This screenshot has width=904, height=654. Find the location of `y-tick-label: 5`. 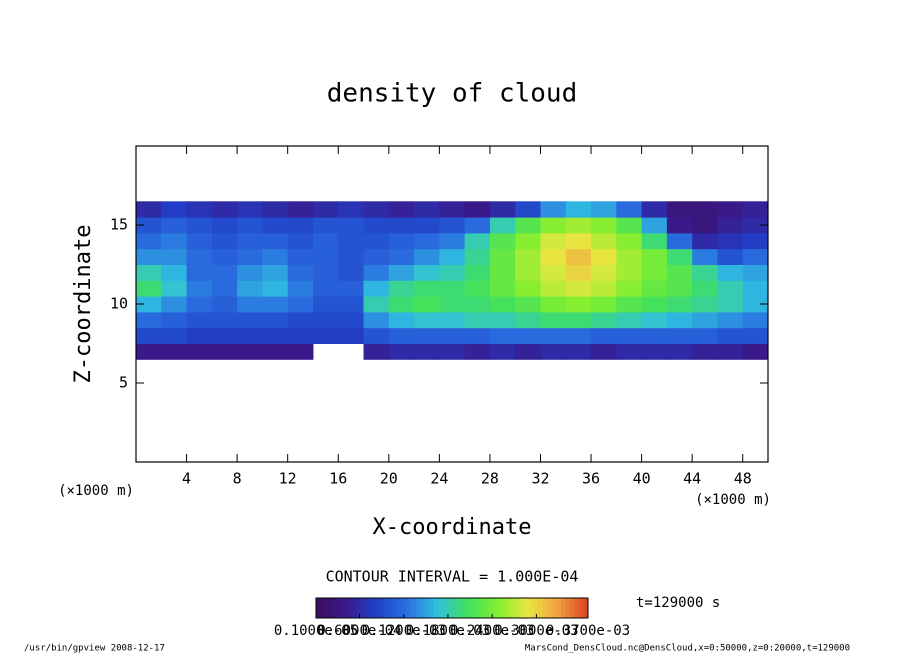

y-tick-label: 5 is located at coordinates (123, 383).